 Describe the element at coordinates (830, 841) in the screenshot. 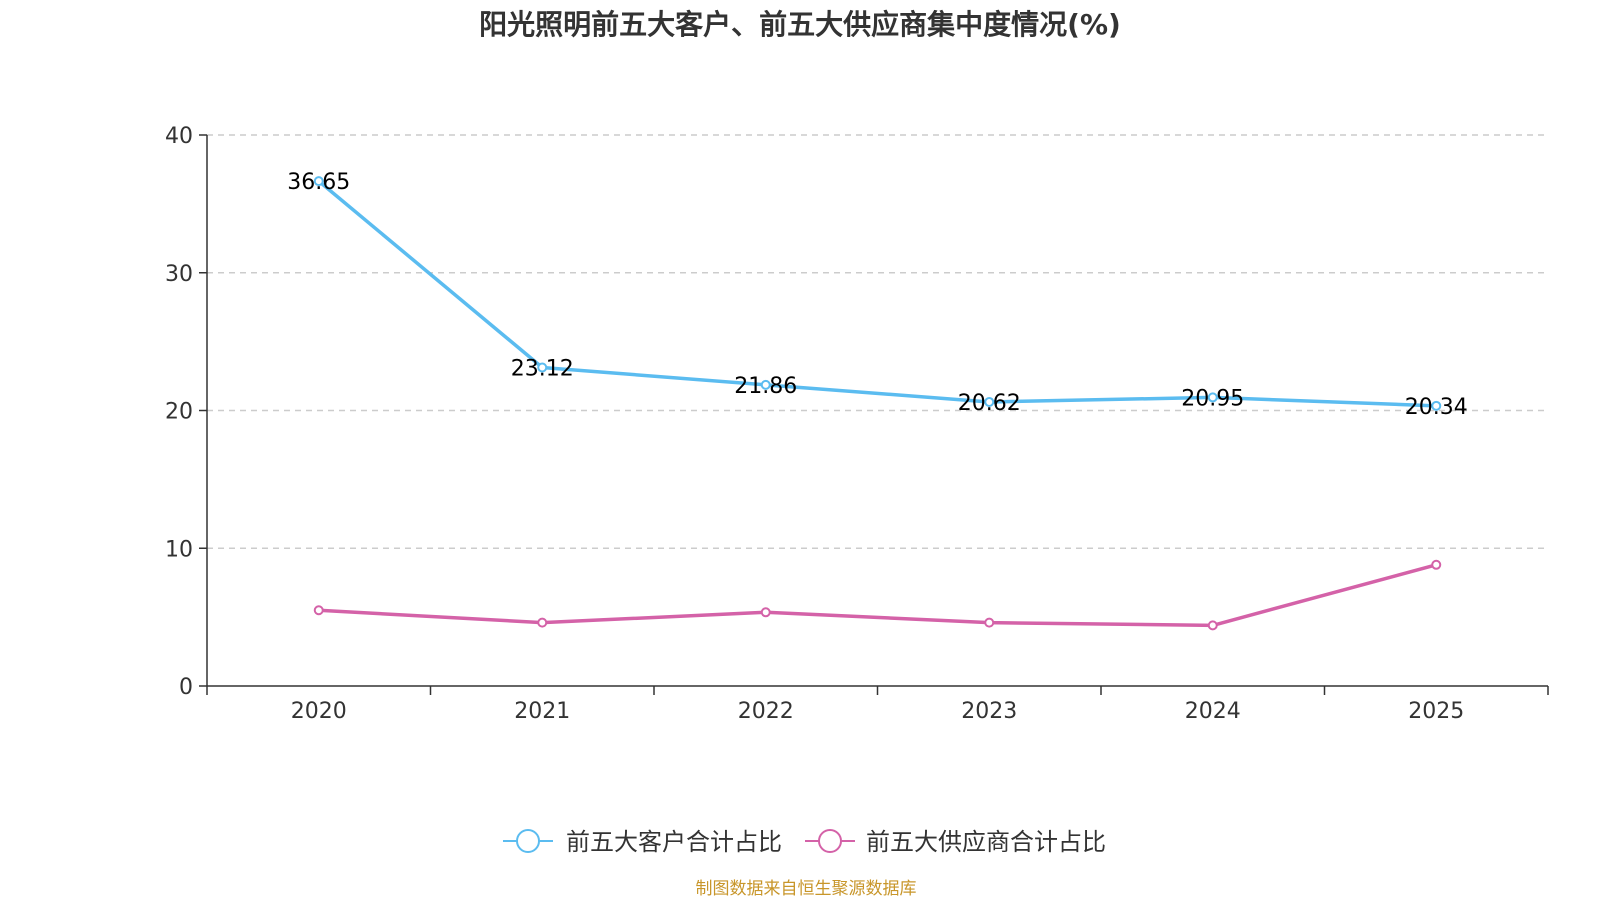

I see `legend-suppliers-circle-icon` at that location.